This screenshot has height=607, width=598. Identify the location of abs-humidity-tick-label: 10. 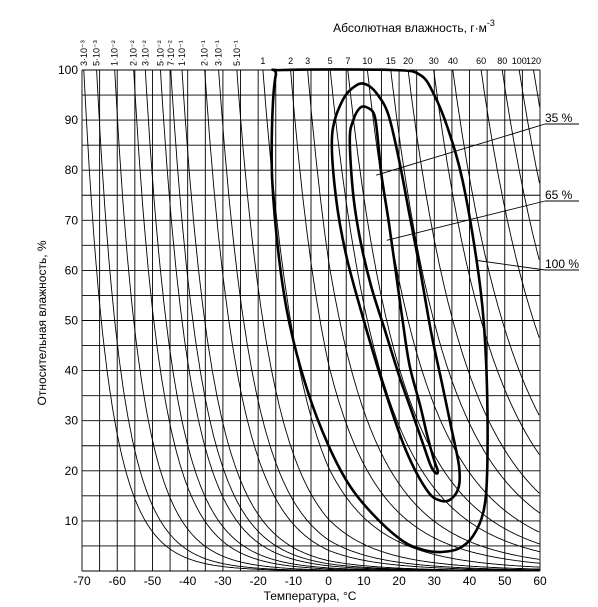
(367, 61).